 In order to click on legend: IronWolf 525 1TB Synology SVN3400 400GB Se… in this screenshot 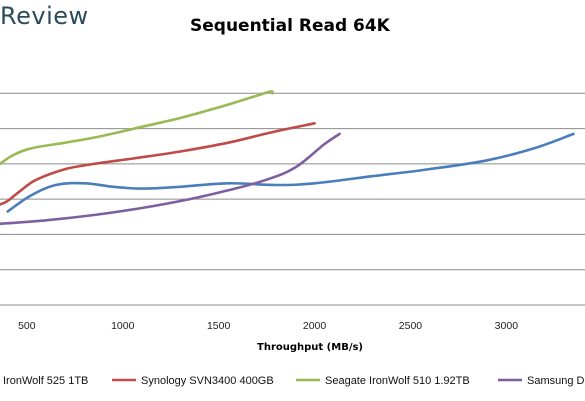, I will do `click(294, 381)`.